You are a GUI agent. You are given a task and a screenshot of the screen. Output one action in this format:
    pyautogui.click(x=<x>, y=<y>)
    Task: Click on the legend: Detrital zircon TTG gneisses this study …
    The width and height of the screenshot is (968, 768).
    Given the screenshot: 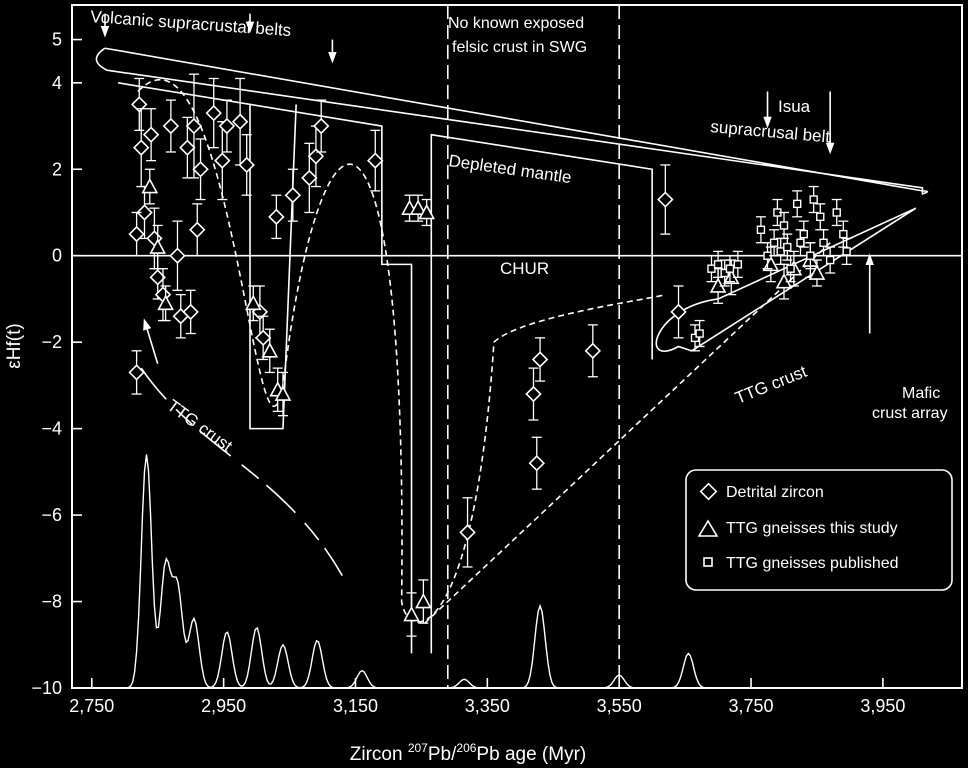 What is the action you would take?
    pyautogui.click(x=819, y=530)
    